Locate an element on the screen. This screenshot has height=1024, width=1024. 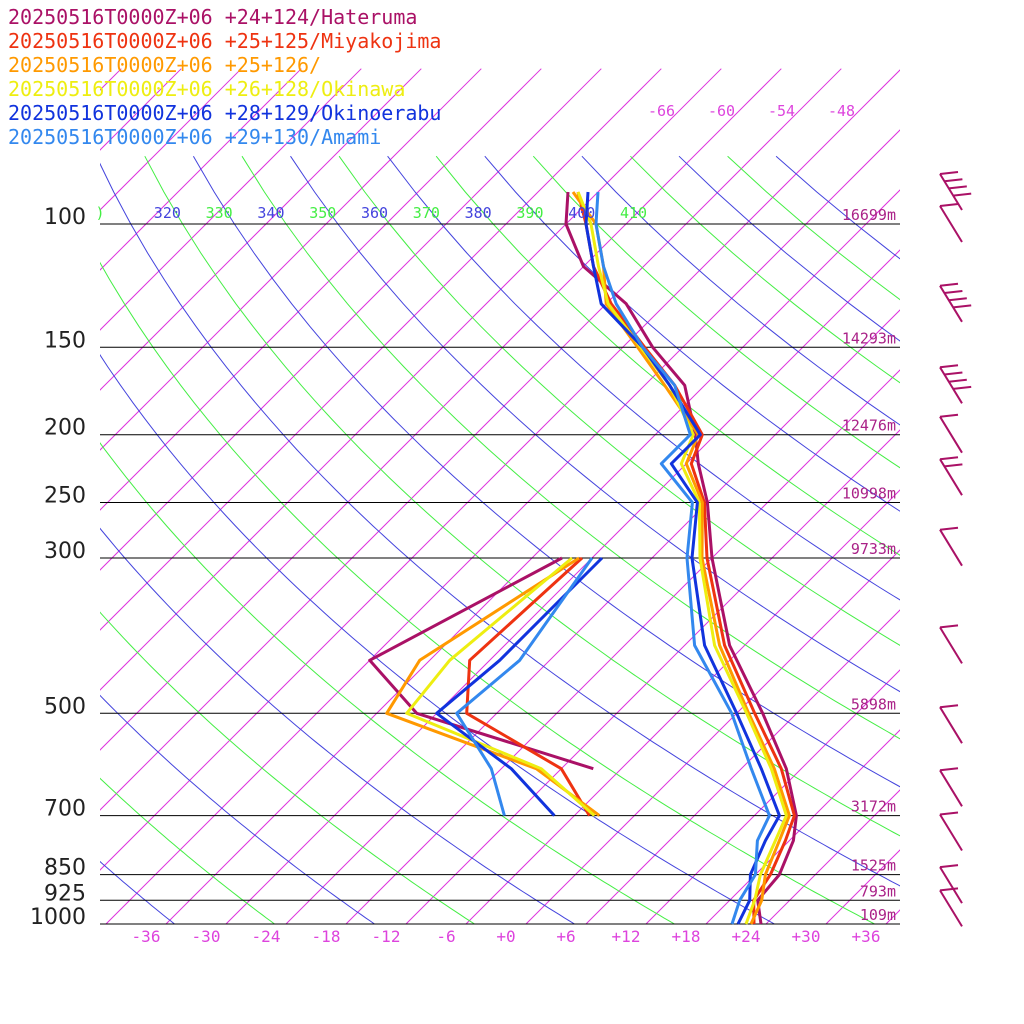
theta-label: 400 is located at coordinates (581, 213).